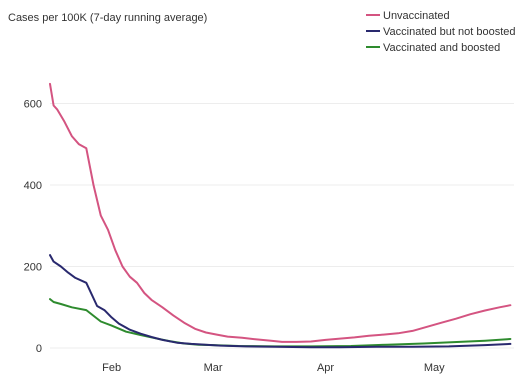  What do you see at coordinates (441, 48) in the screenshot?
I see `legend-label: Vaccinated and boosted` at bounding box center [441, 48].